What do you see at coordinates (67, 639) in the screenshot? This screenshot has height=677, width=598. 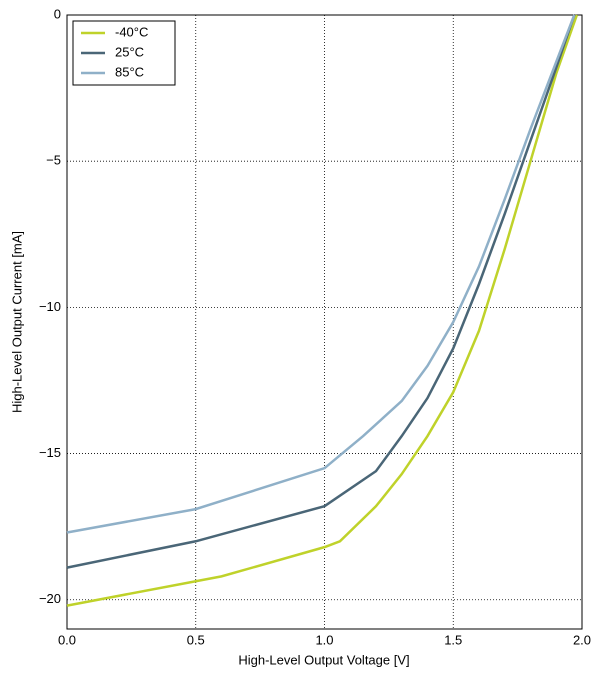 I see `x-tick-label: 0.0` at bounding box center [67, 639].